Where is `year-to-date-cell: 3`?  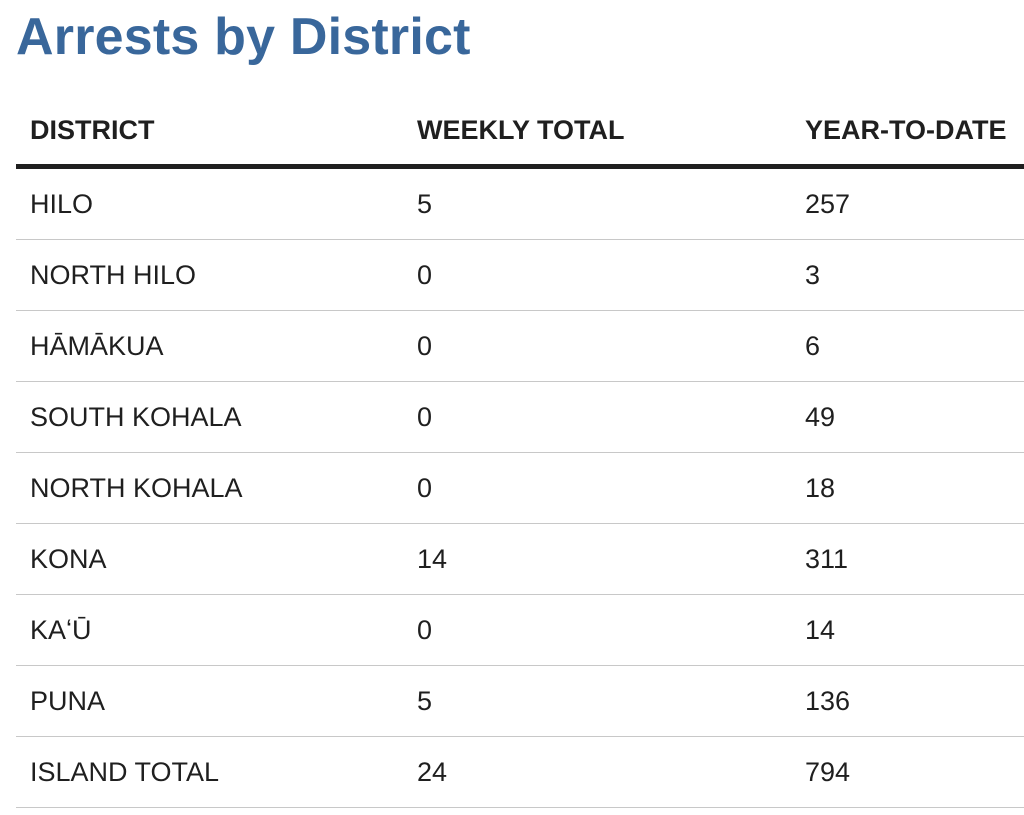 year-to-date-cell: 3 is located at coordinates (907, 275).